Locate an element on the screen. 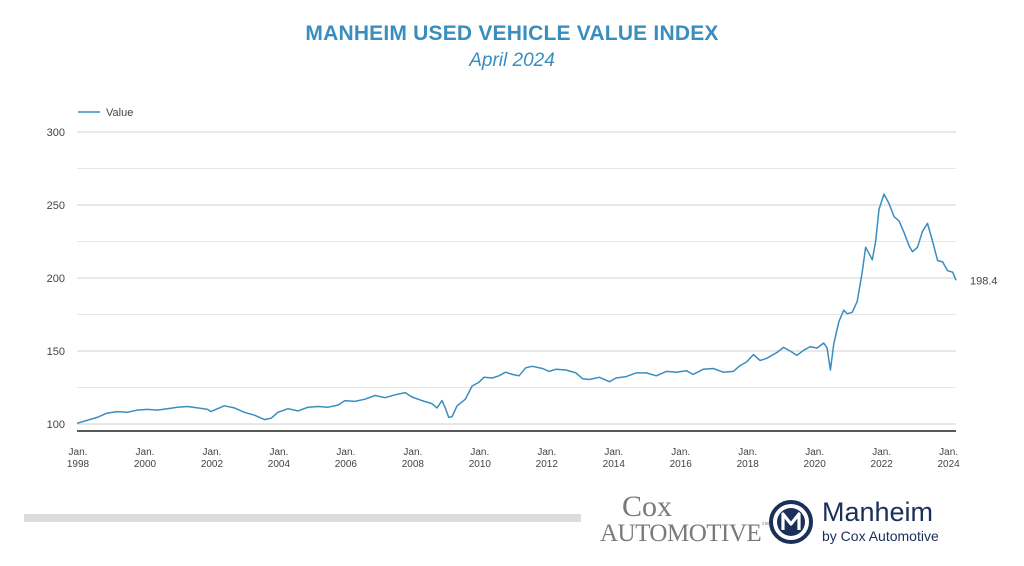 The height and width of the screenshot is (566, 1024). x-tick-label-year: 2010 is located at coordinates (480, 464).